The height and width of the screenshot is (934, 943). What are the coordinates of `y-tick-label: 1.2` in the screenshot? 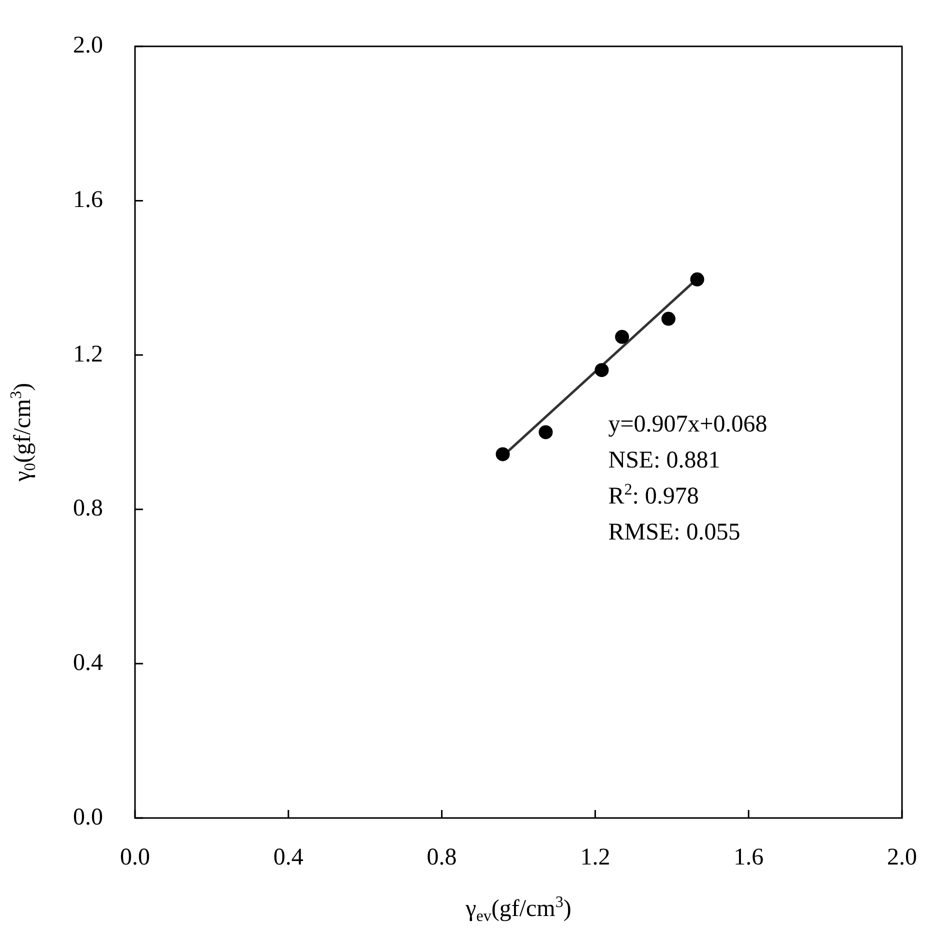 It's located at (88, 354).